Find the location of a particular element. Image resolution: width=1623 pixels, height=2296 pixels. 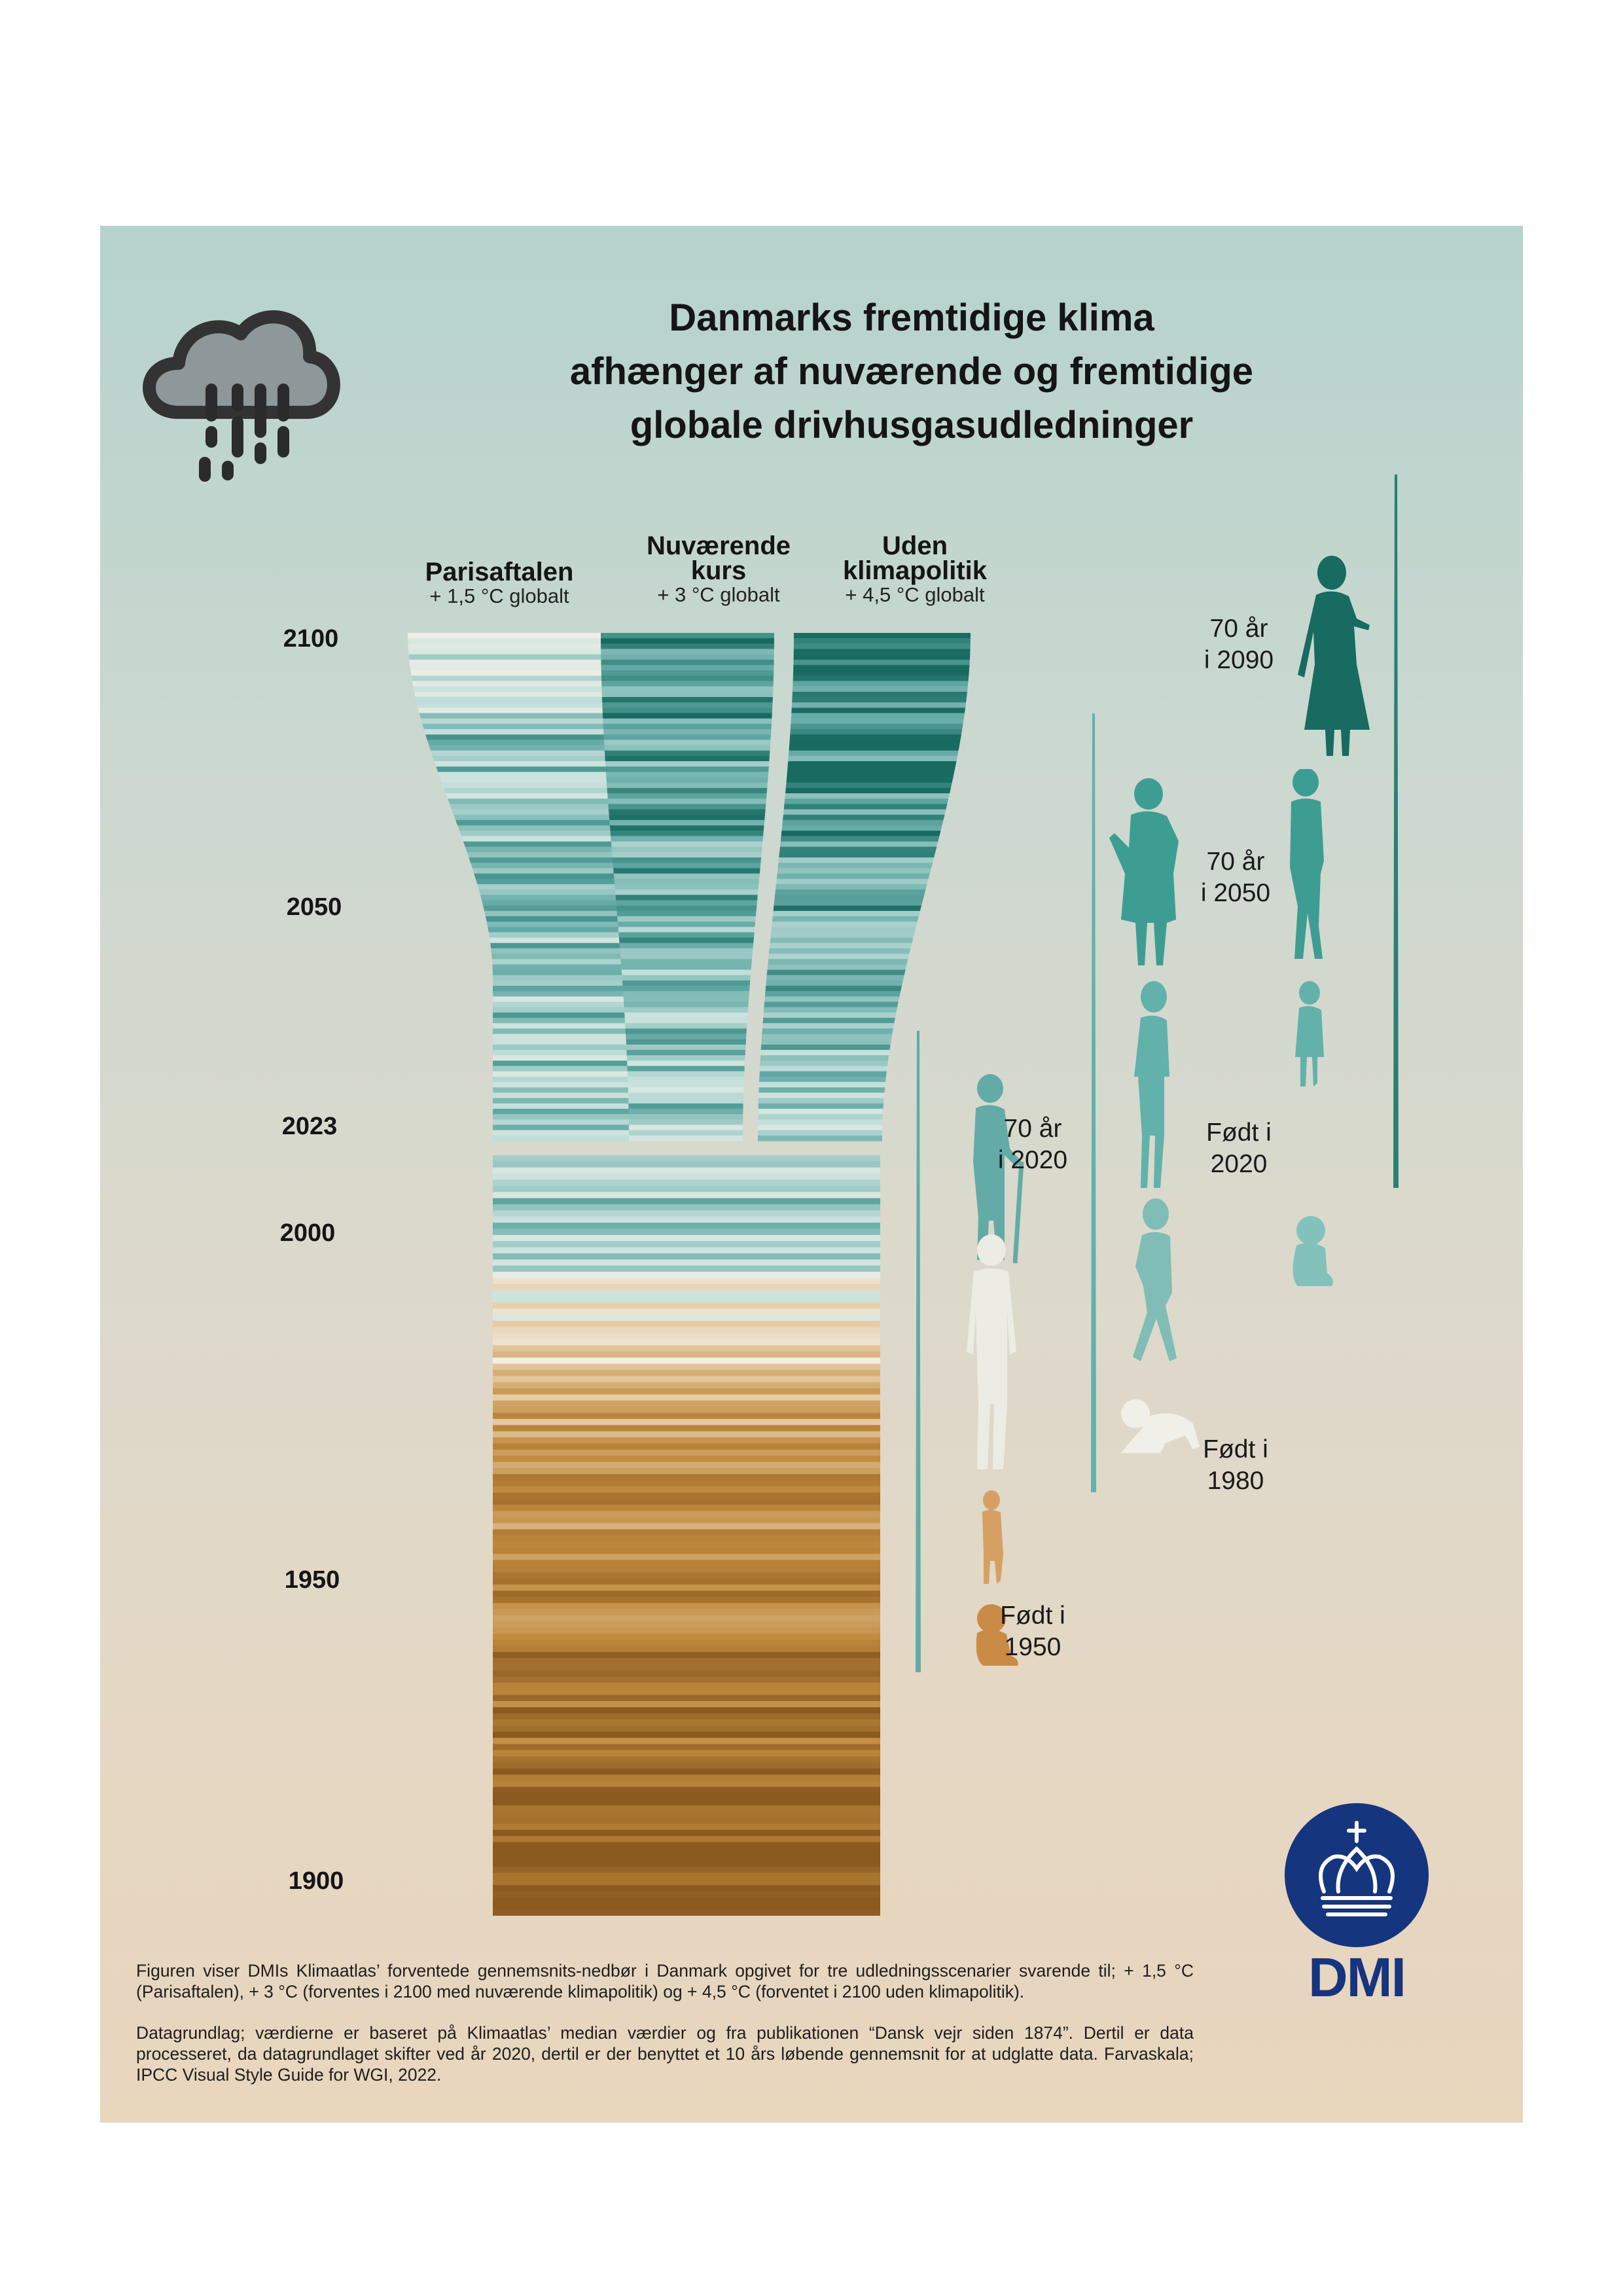

generation-1950-silhouettes is located at coordinates (996, 1370).